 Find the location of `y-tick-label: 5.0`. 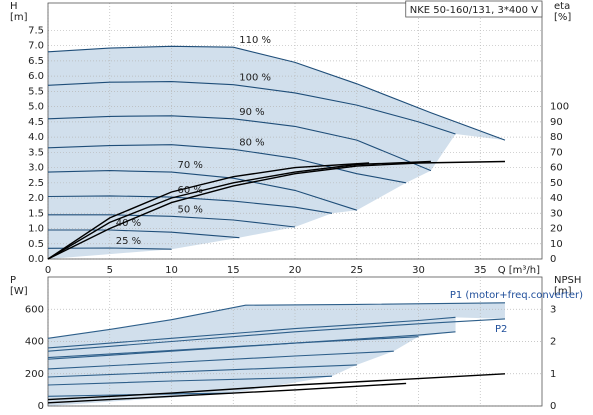

y-tick-label: 5.0 is located at coordinates (36, 107).